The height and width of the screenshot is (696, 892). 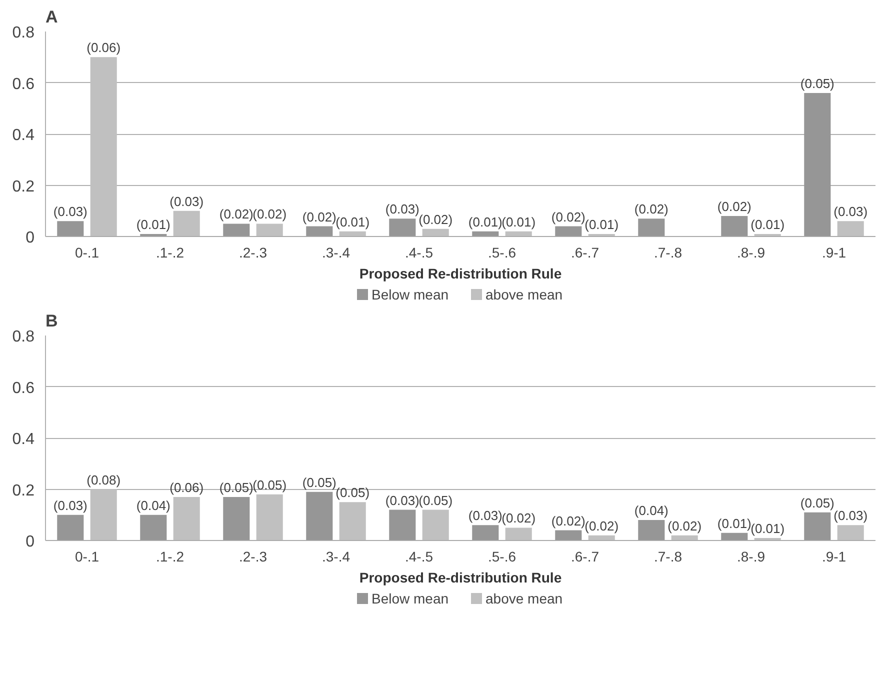 What do you see at coordinates (52, 17) in the screenshot?
I see `chart-title: A` at bounding box center [52, 17].